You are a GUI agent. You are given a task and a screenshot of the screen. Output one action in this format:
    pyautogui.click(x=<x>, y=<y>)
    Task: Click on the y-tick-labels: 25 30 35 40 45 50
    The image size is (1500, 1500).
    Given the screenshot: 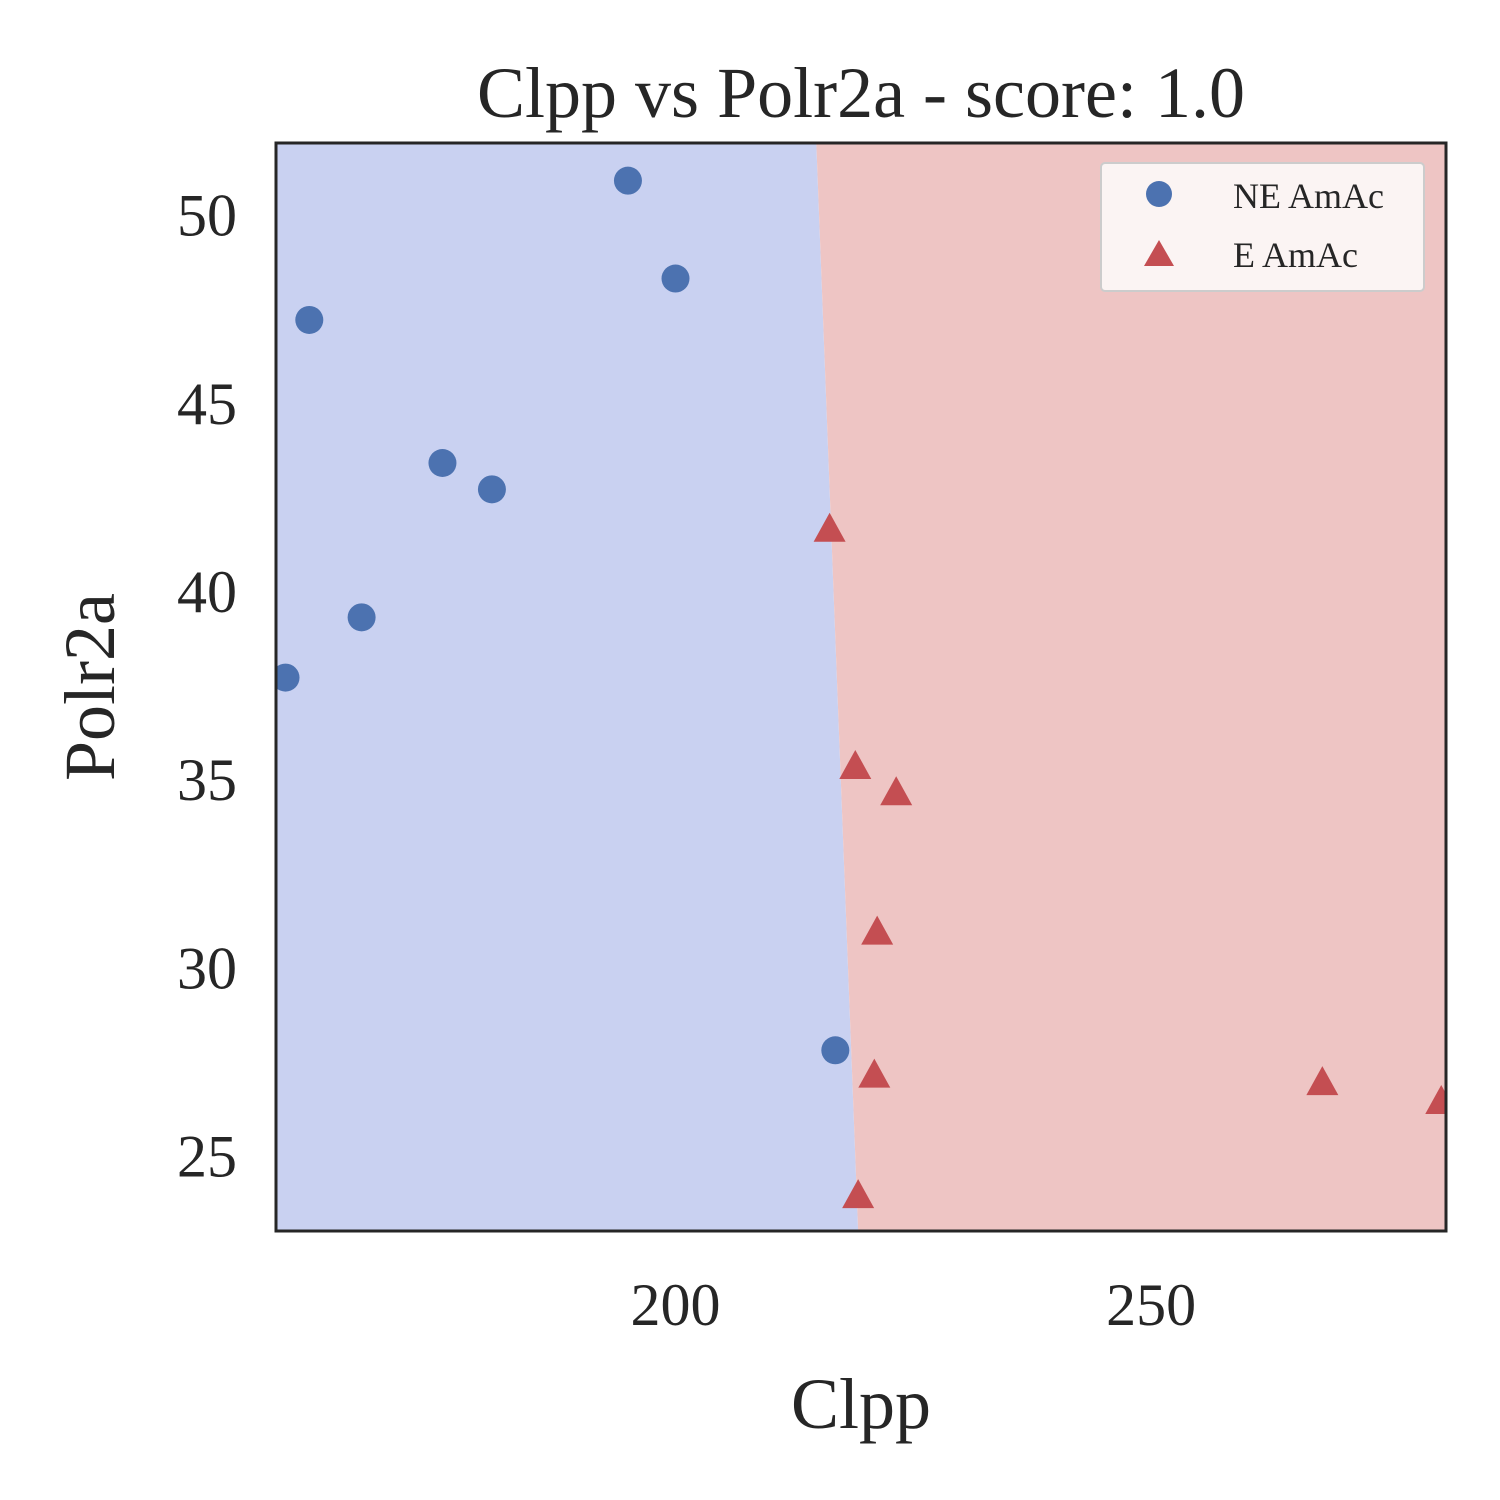 What is the action you would take?
    pyautogui.click(x=207, y=686)
    